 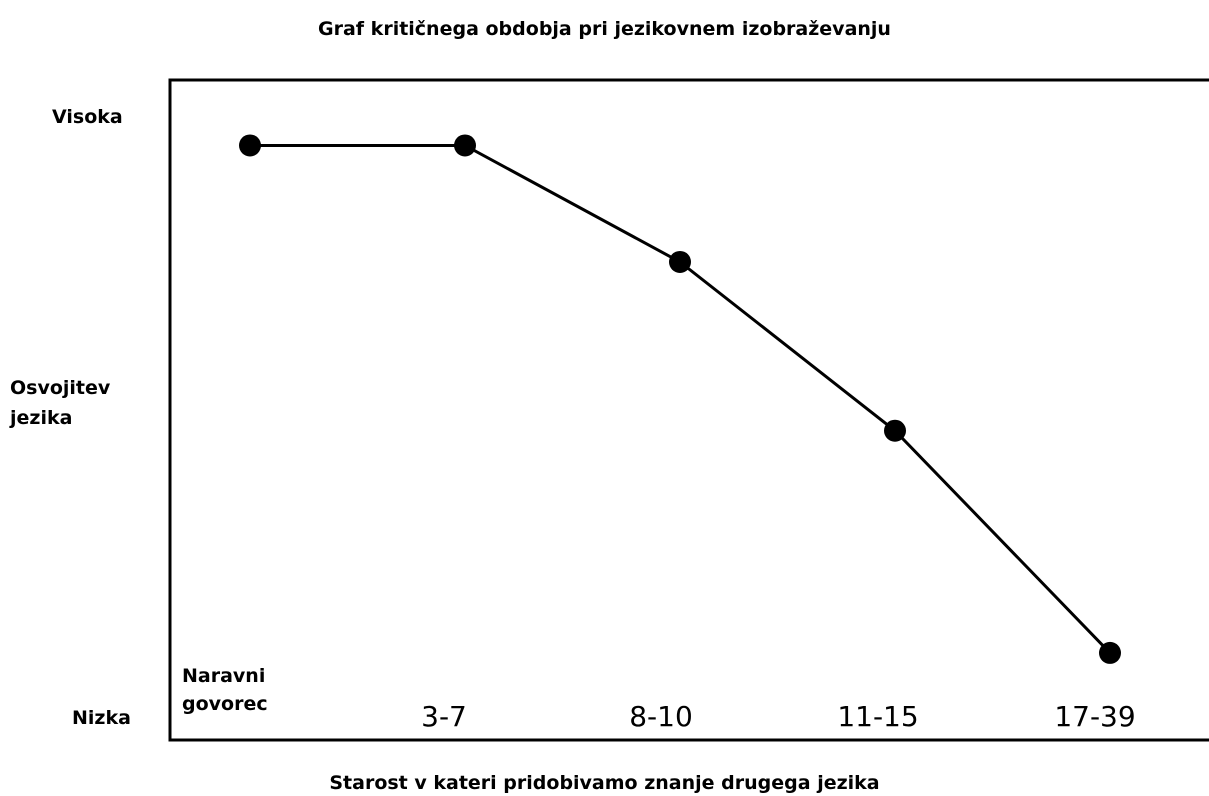 I want to click on y-axis-label: Osvojitev jezika, so click(x=60, y=403).